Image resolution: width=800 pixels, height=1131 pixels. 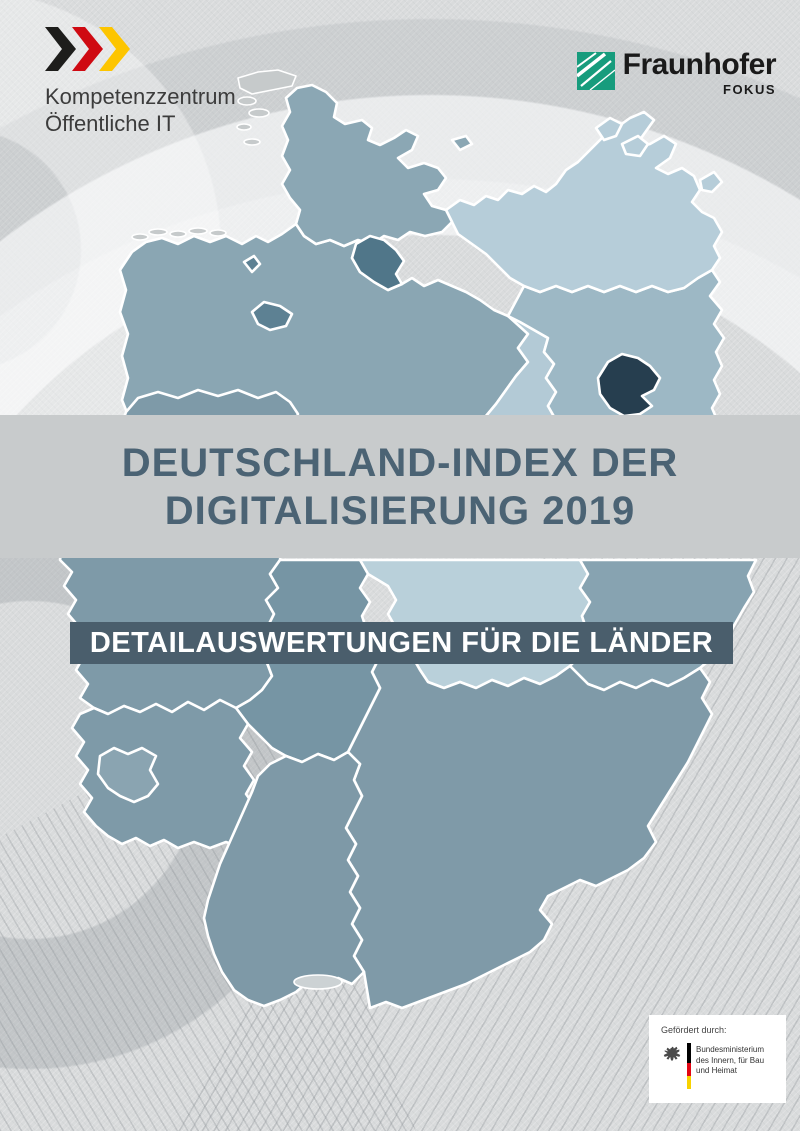 I want to click on fraunhofer-logo: Fraunhofer FOKUS, so click(x=676, y=72).